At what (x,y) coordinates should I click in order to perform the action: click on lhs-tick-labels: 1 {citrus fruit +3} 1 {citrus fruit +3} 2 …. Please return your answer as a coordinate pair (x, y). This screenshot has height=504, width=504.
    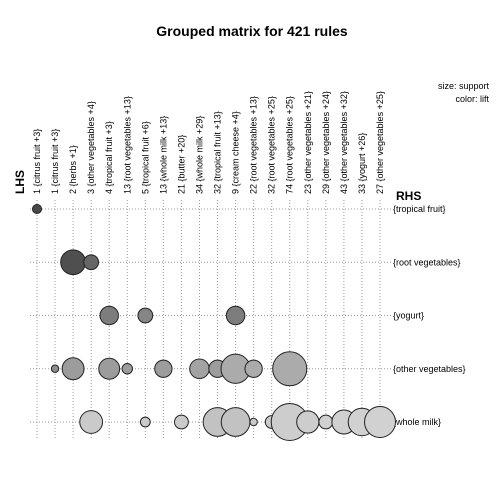
    Looking at the image, I should click on (208, 142).